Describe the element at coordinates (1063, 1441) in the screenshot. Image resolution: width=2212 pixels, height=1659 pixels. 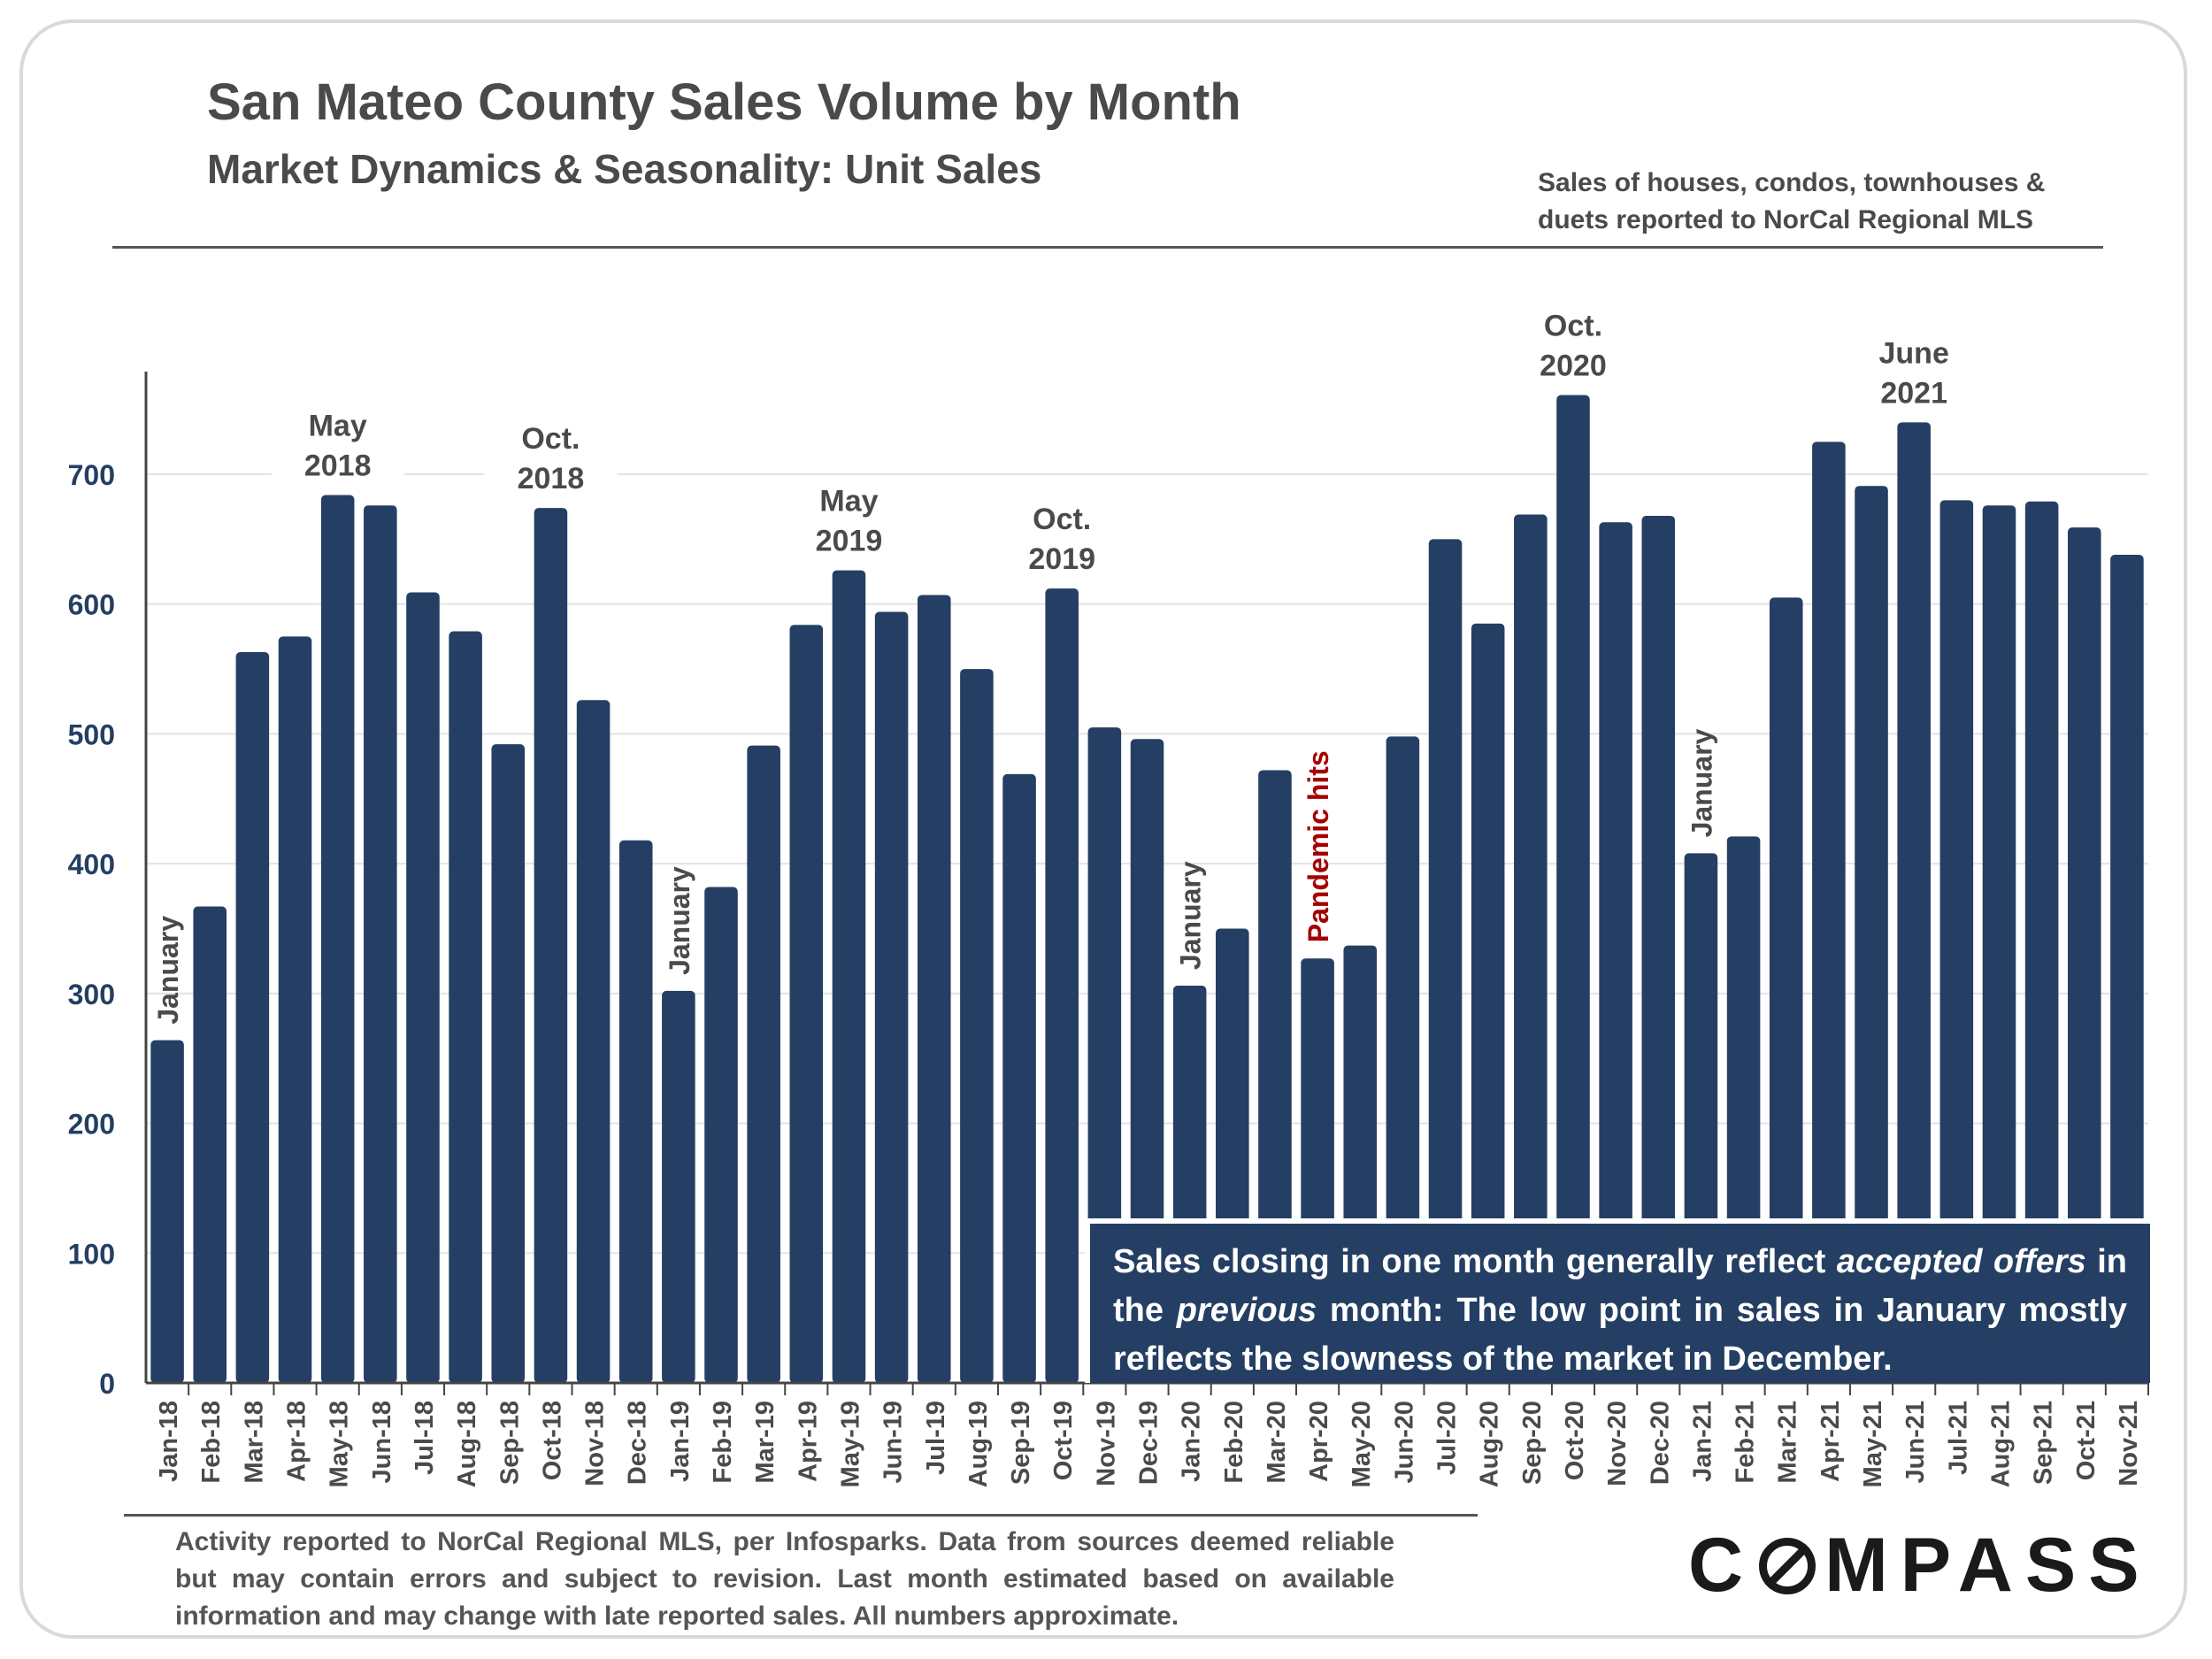
I see `x-tick-label: Oct-19` at that location.